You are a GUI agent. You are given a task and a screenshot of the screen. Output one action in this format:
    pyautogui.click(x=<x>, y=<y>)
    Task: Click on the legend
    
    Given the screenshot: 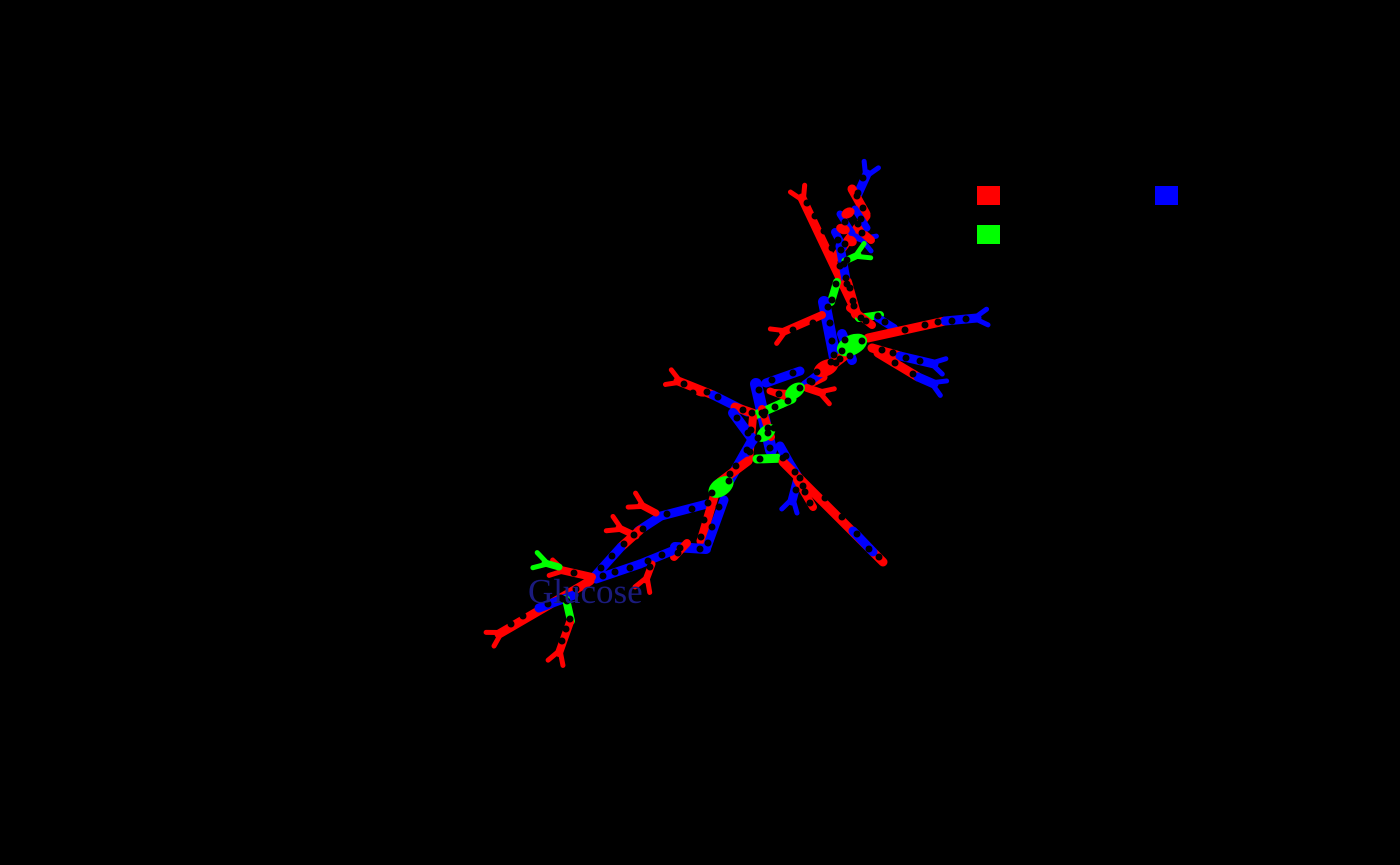 What is the action you would take?
    pyautogui.click(x=1077, y=215)
    